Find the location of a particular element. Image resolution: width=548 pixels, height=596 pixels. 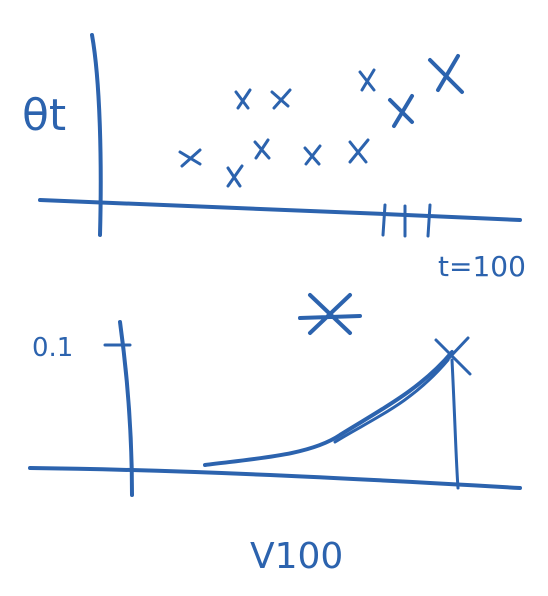

vertical-line is located at coordinates (455, 424).